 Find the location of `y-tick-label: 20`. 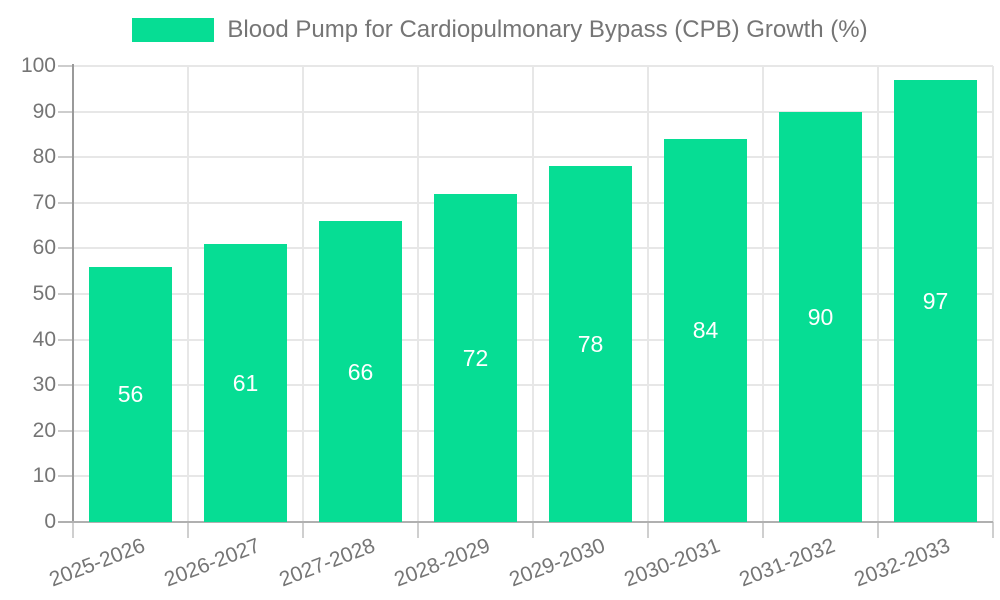

y-tick-label: 20 is located at coordinates (44, 430).